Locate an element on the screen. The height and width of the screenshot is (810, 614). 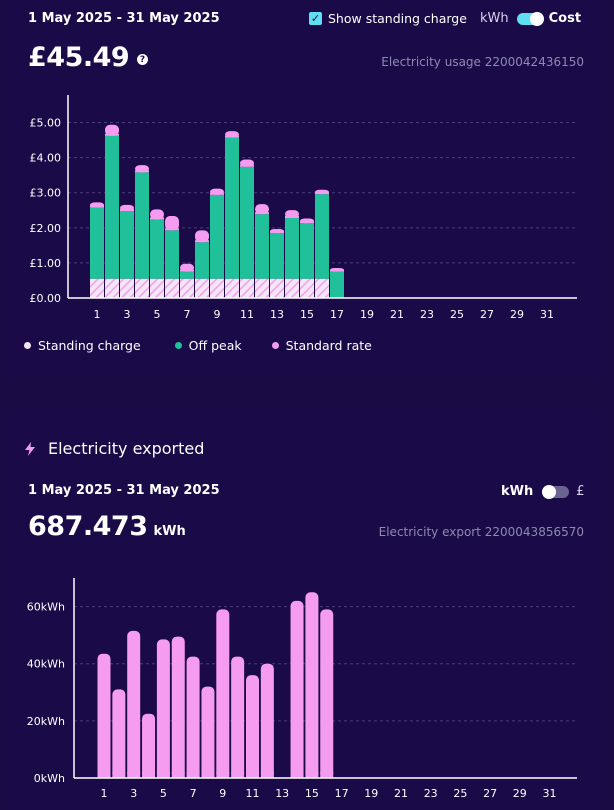
export-date-range: 1 May 2025 - 31 May 2025 is located at coordinates (124, 490).